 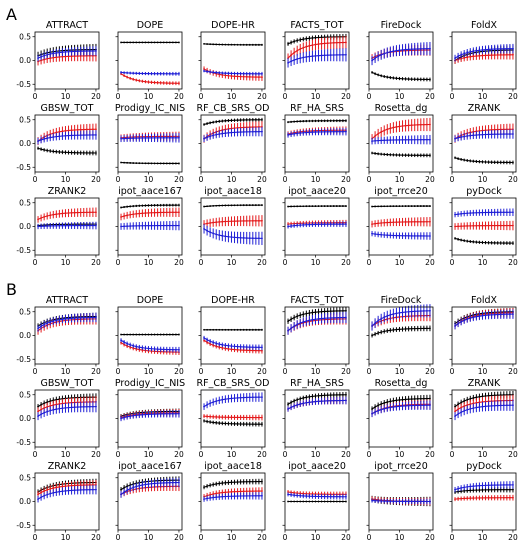 What do you see at coordinates (316, 226) in the screenshot?
I see `panel: ipot_aace20 0 10 20` at bounding box center [316, 226].